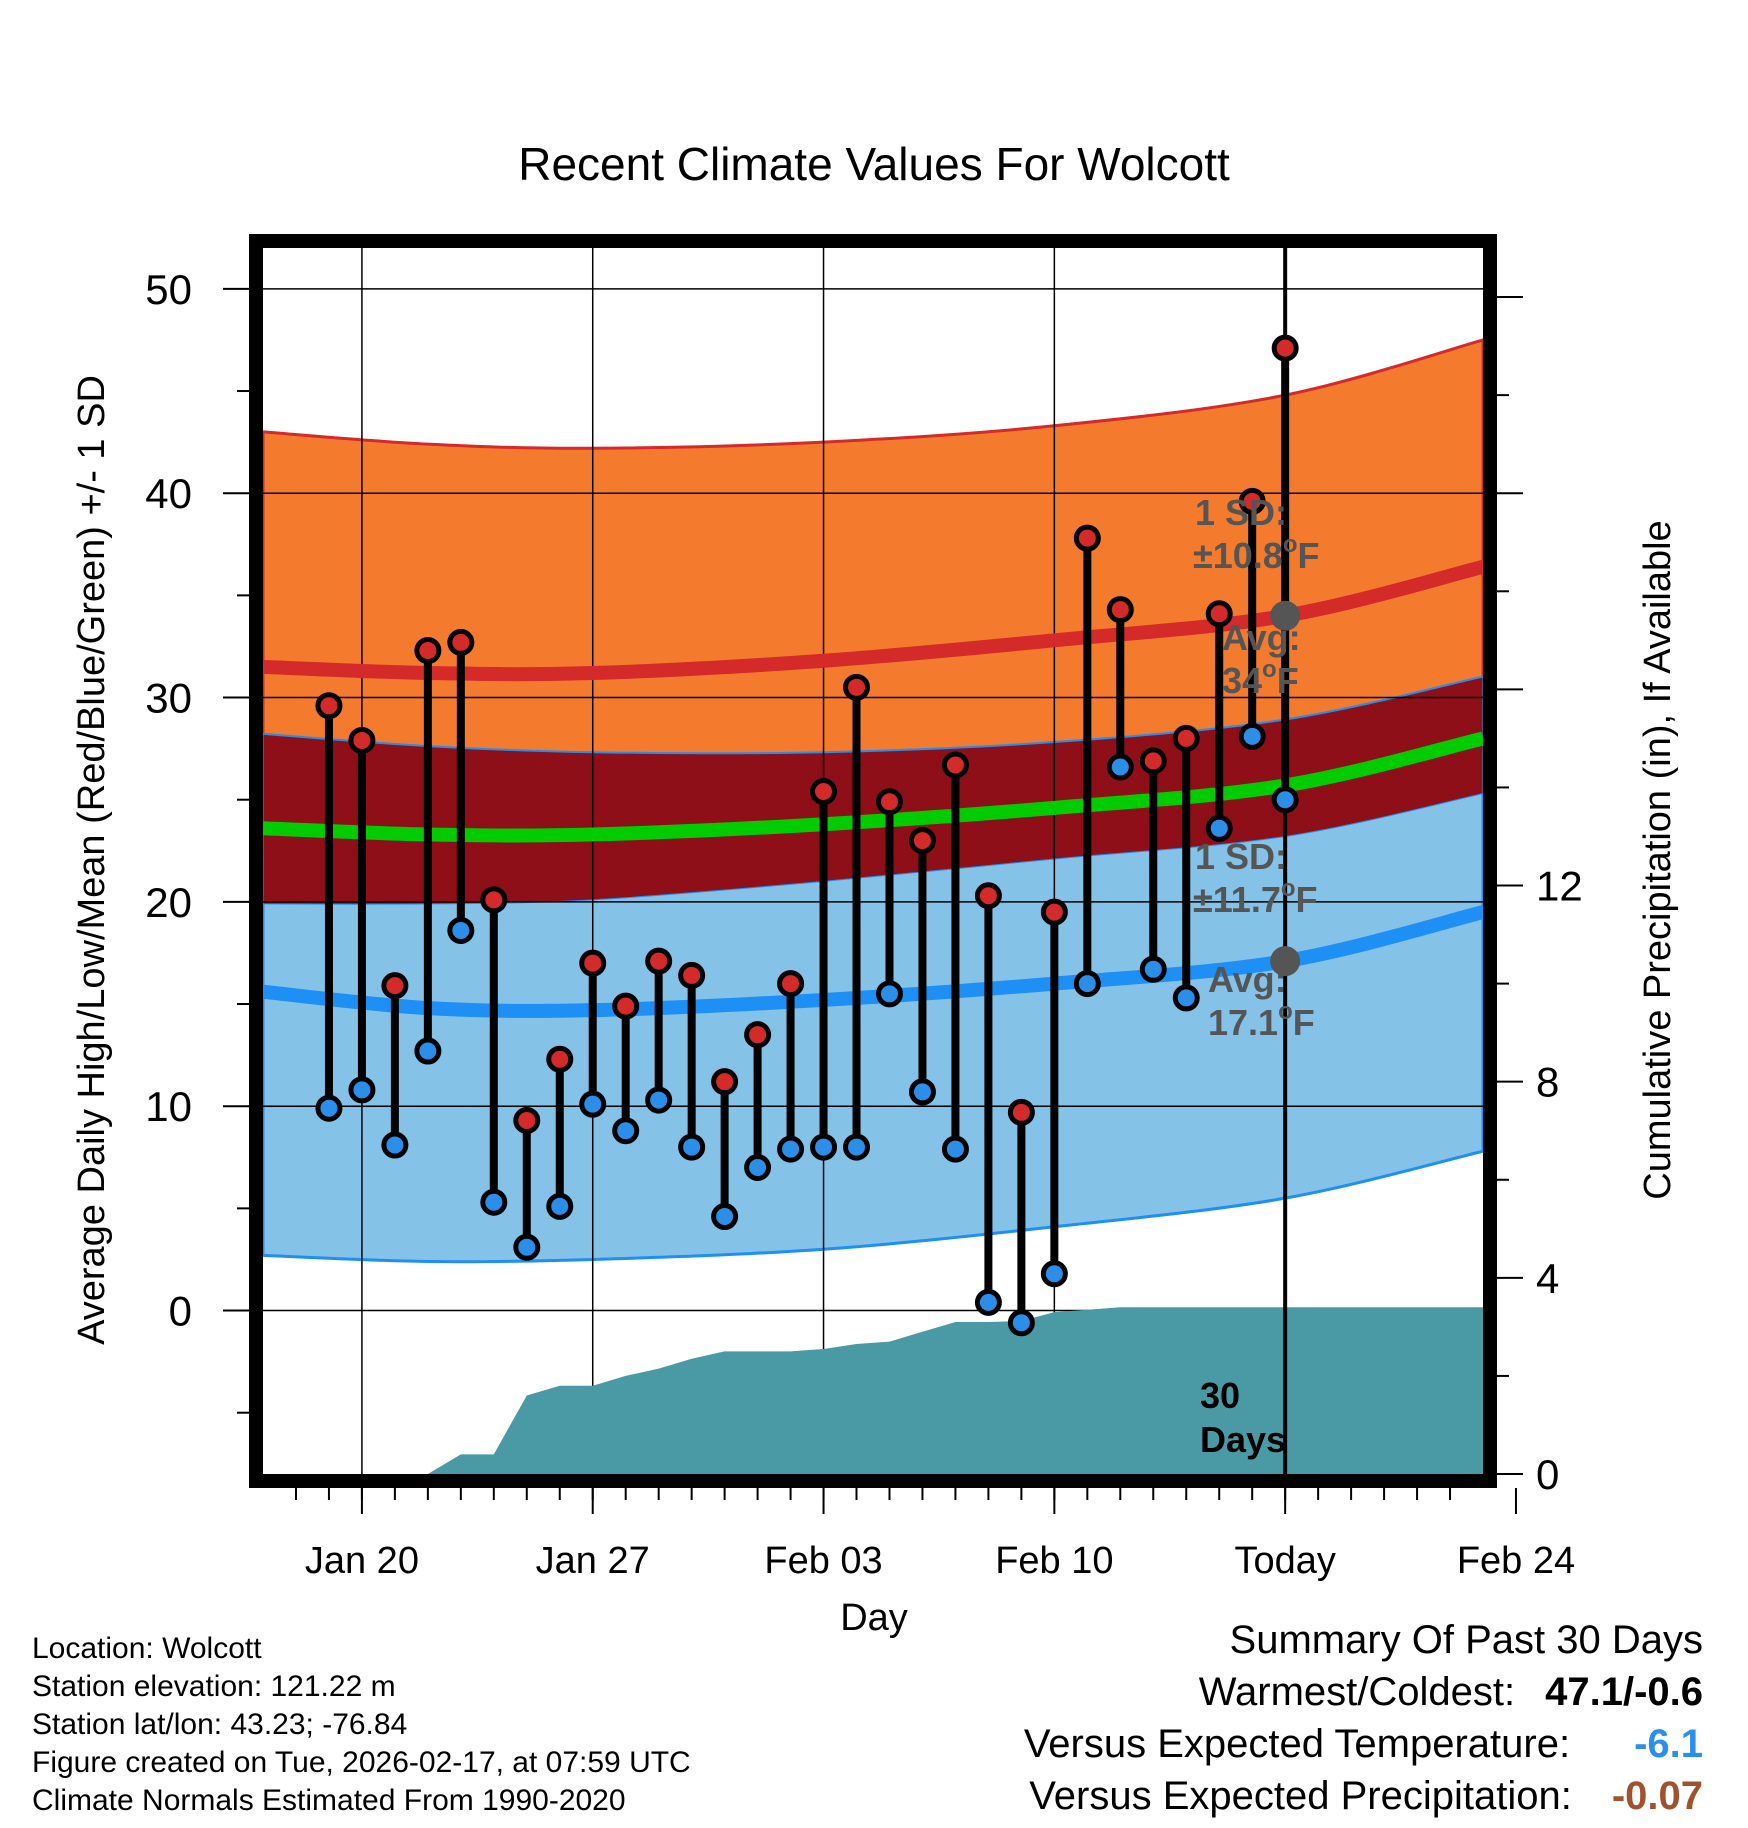  What do you see at coordinates (1241, 512) in the screenshot?
I see `high-sd-label-1: 1 SD:` at bounding box center [1241, 512].